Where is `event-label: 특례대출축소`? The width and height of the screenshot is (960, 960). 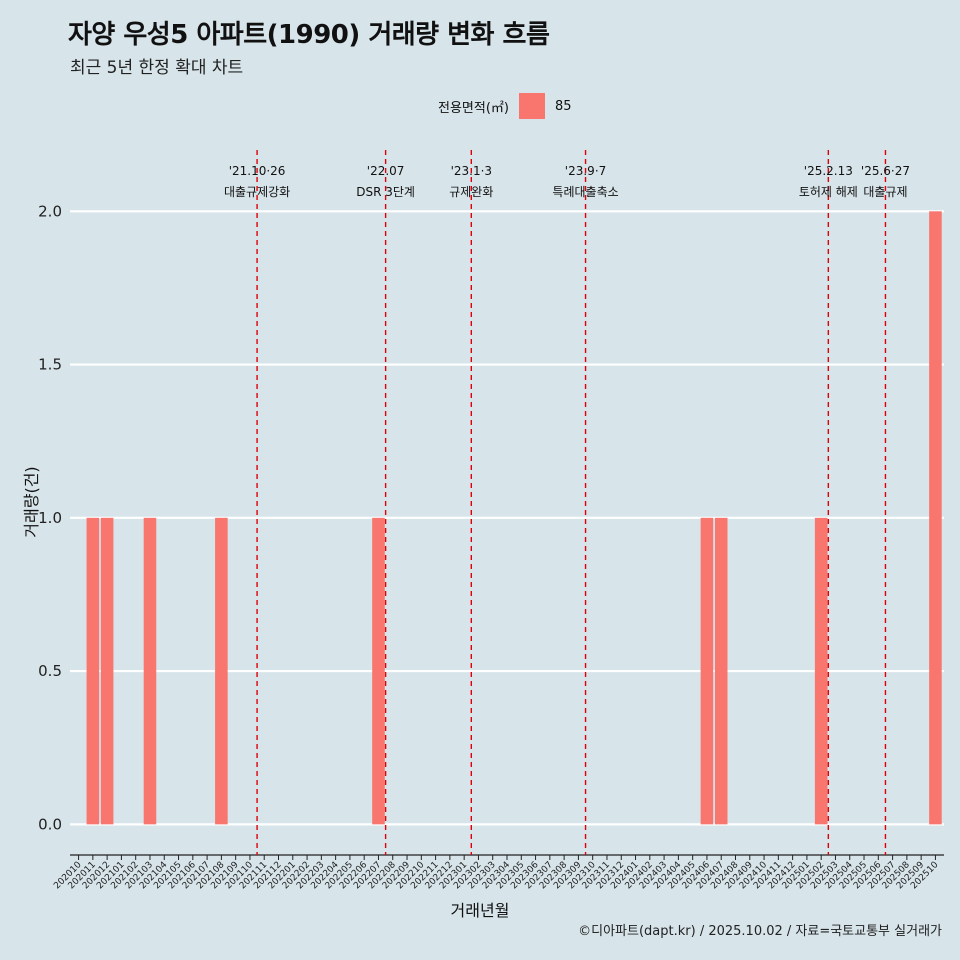
event-label: 특례대출축소 is located at coordinates (585, 192).